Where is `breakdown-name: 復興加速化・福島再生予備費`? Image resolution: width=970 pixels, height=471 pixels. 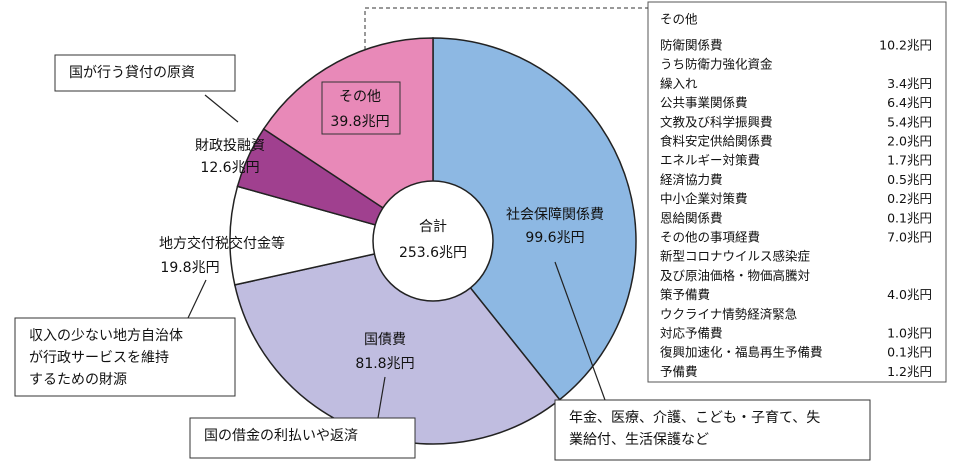 breakdown-name: 復興加速化・福島再生予備費 is located at coordinates (741, 352).